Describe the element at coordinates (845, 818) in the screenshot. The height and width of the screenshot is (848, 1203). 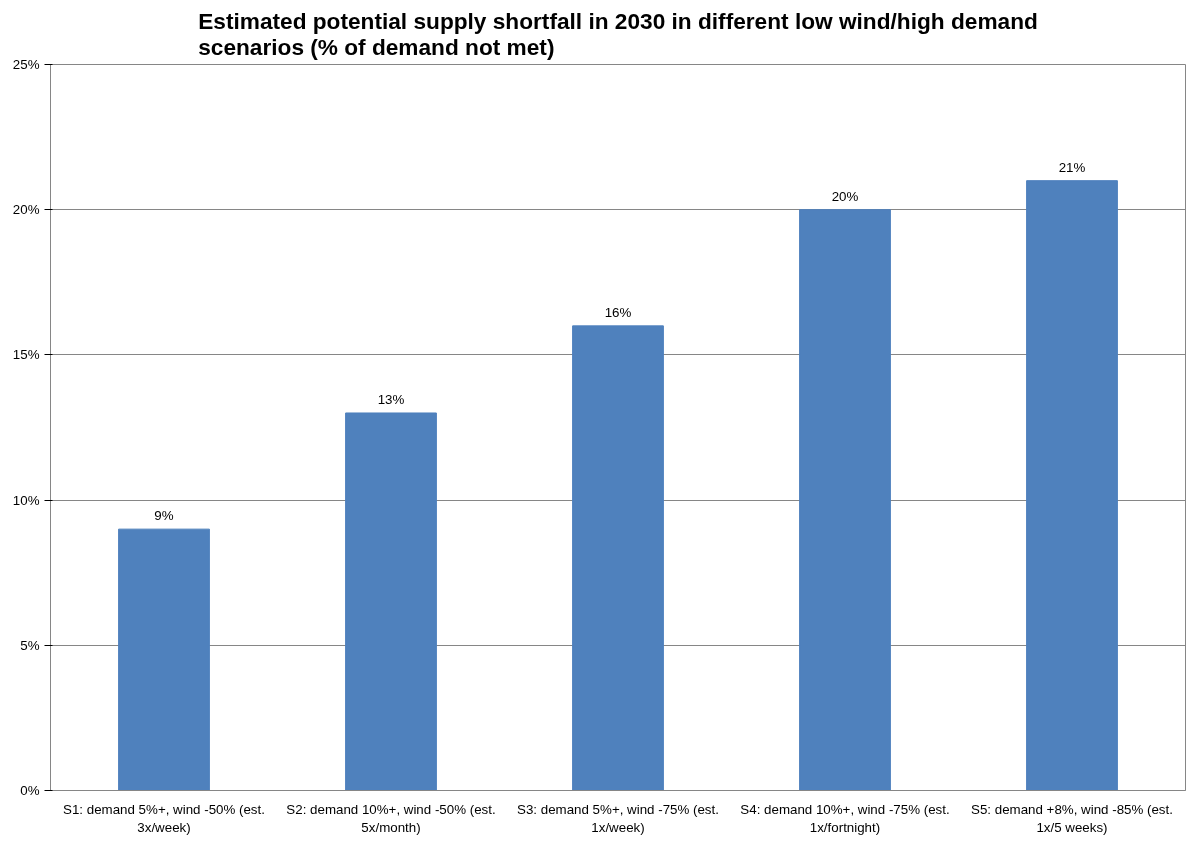
I see `x-tick-label: S4: demand 10%+, wind -75% (est. 1x/fortnight)` at that location.